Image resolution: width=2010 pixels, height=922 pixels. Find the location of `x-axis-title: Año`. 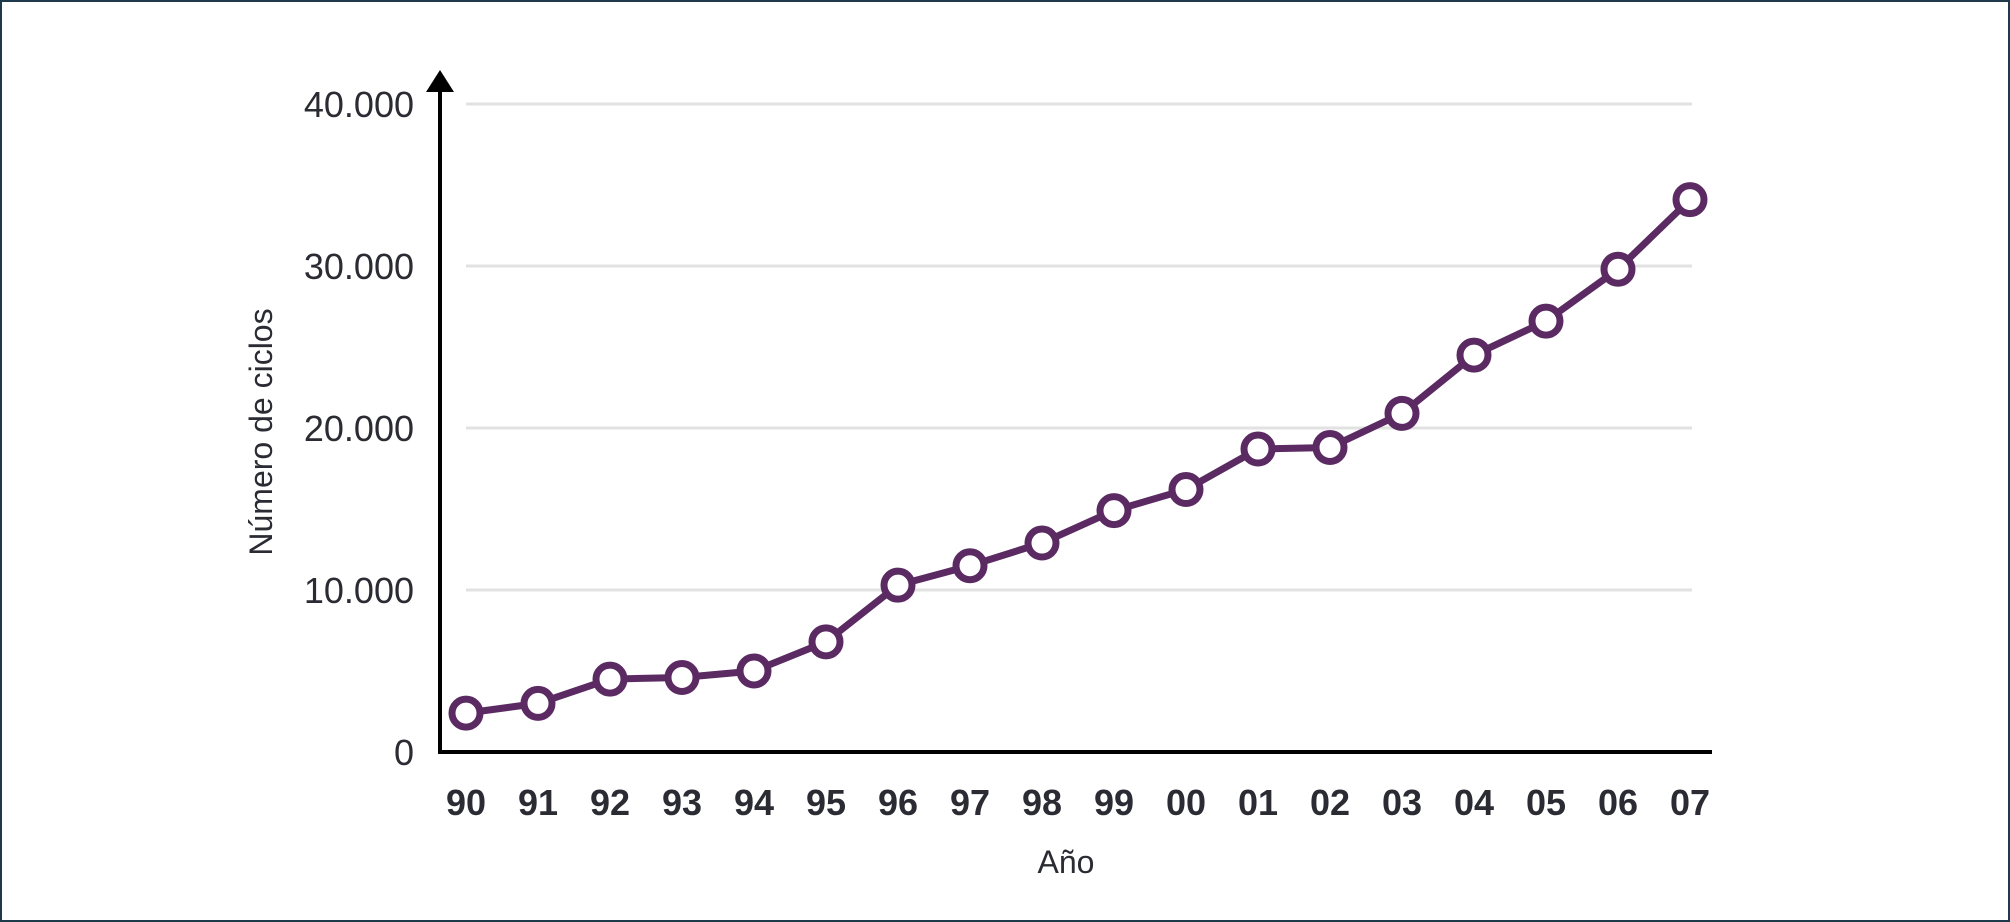

x-axis-title: Año is located at coordinates (1066, 862).